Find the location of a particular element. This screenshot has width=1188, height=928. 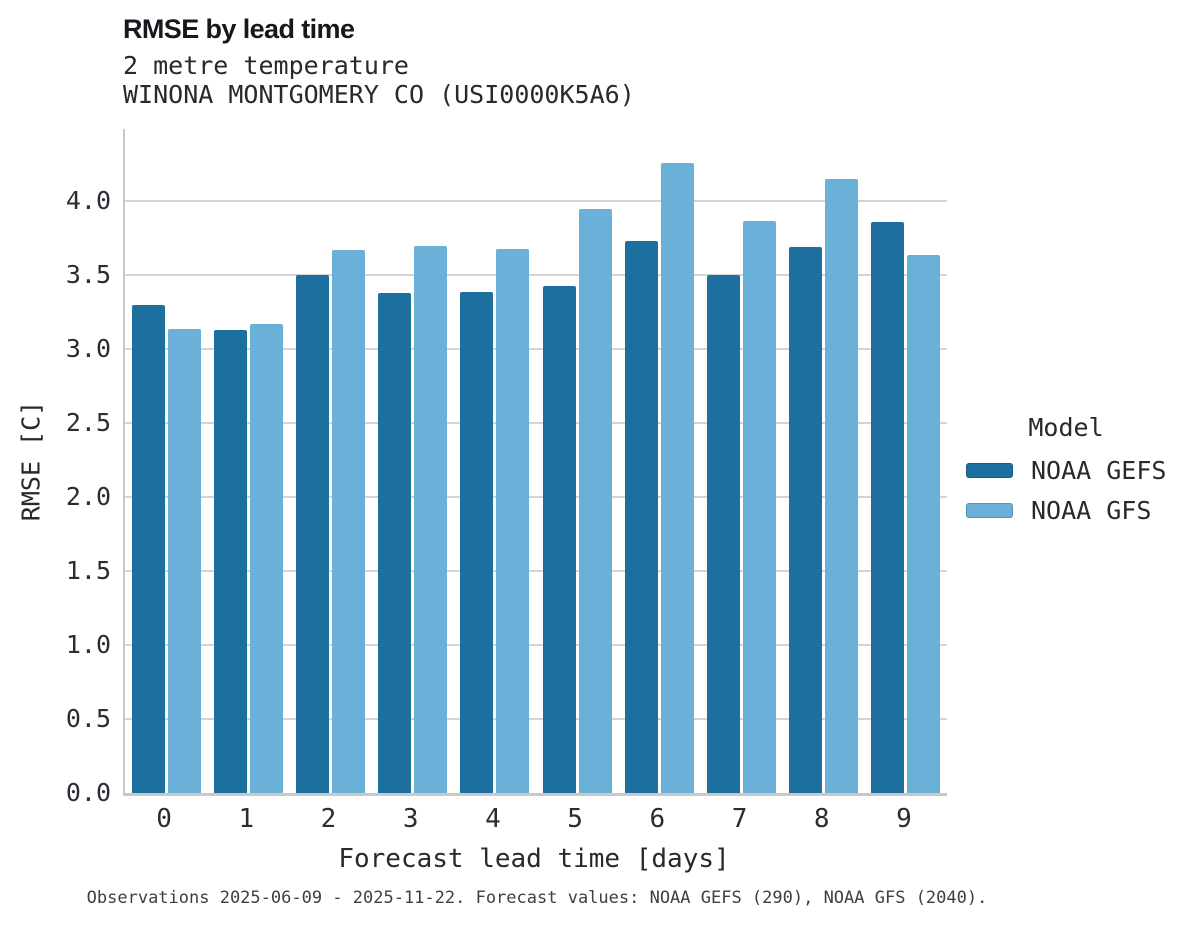

legend-label-gefs: NOAA GEFS is located at coordinates (1099, 470).